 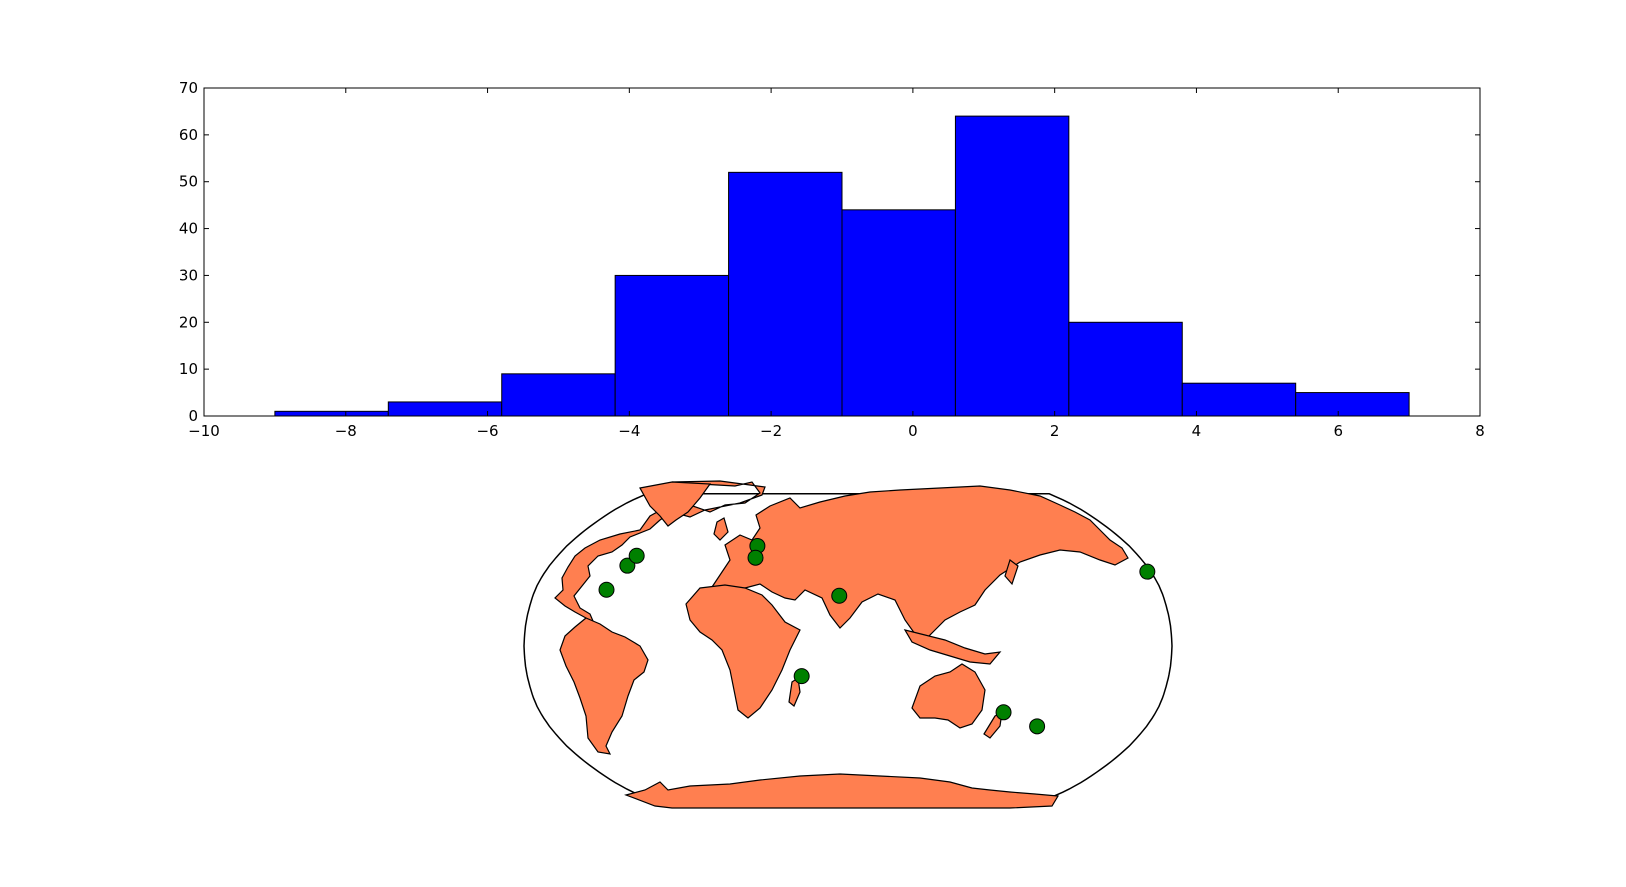 What do you see at coordinates (188, 275) in the screenshot?
I see `y-tick-label: 30` at bounding box center [188, 275].